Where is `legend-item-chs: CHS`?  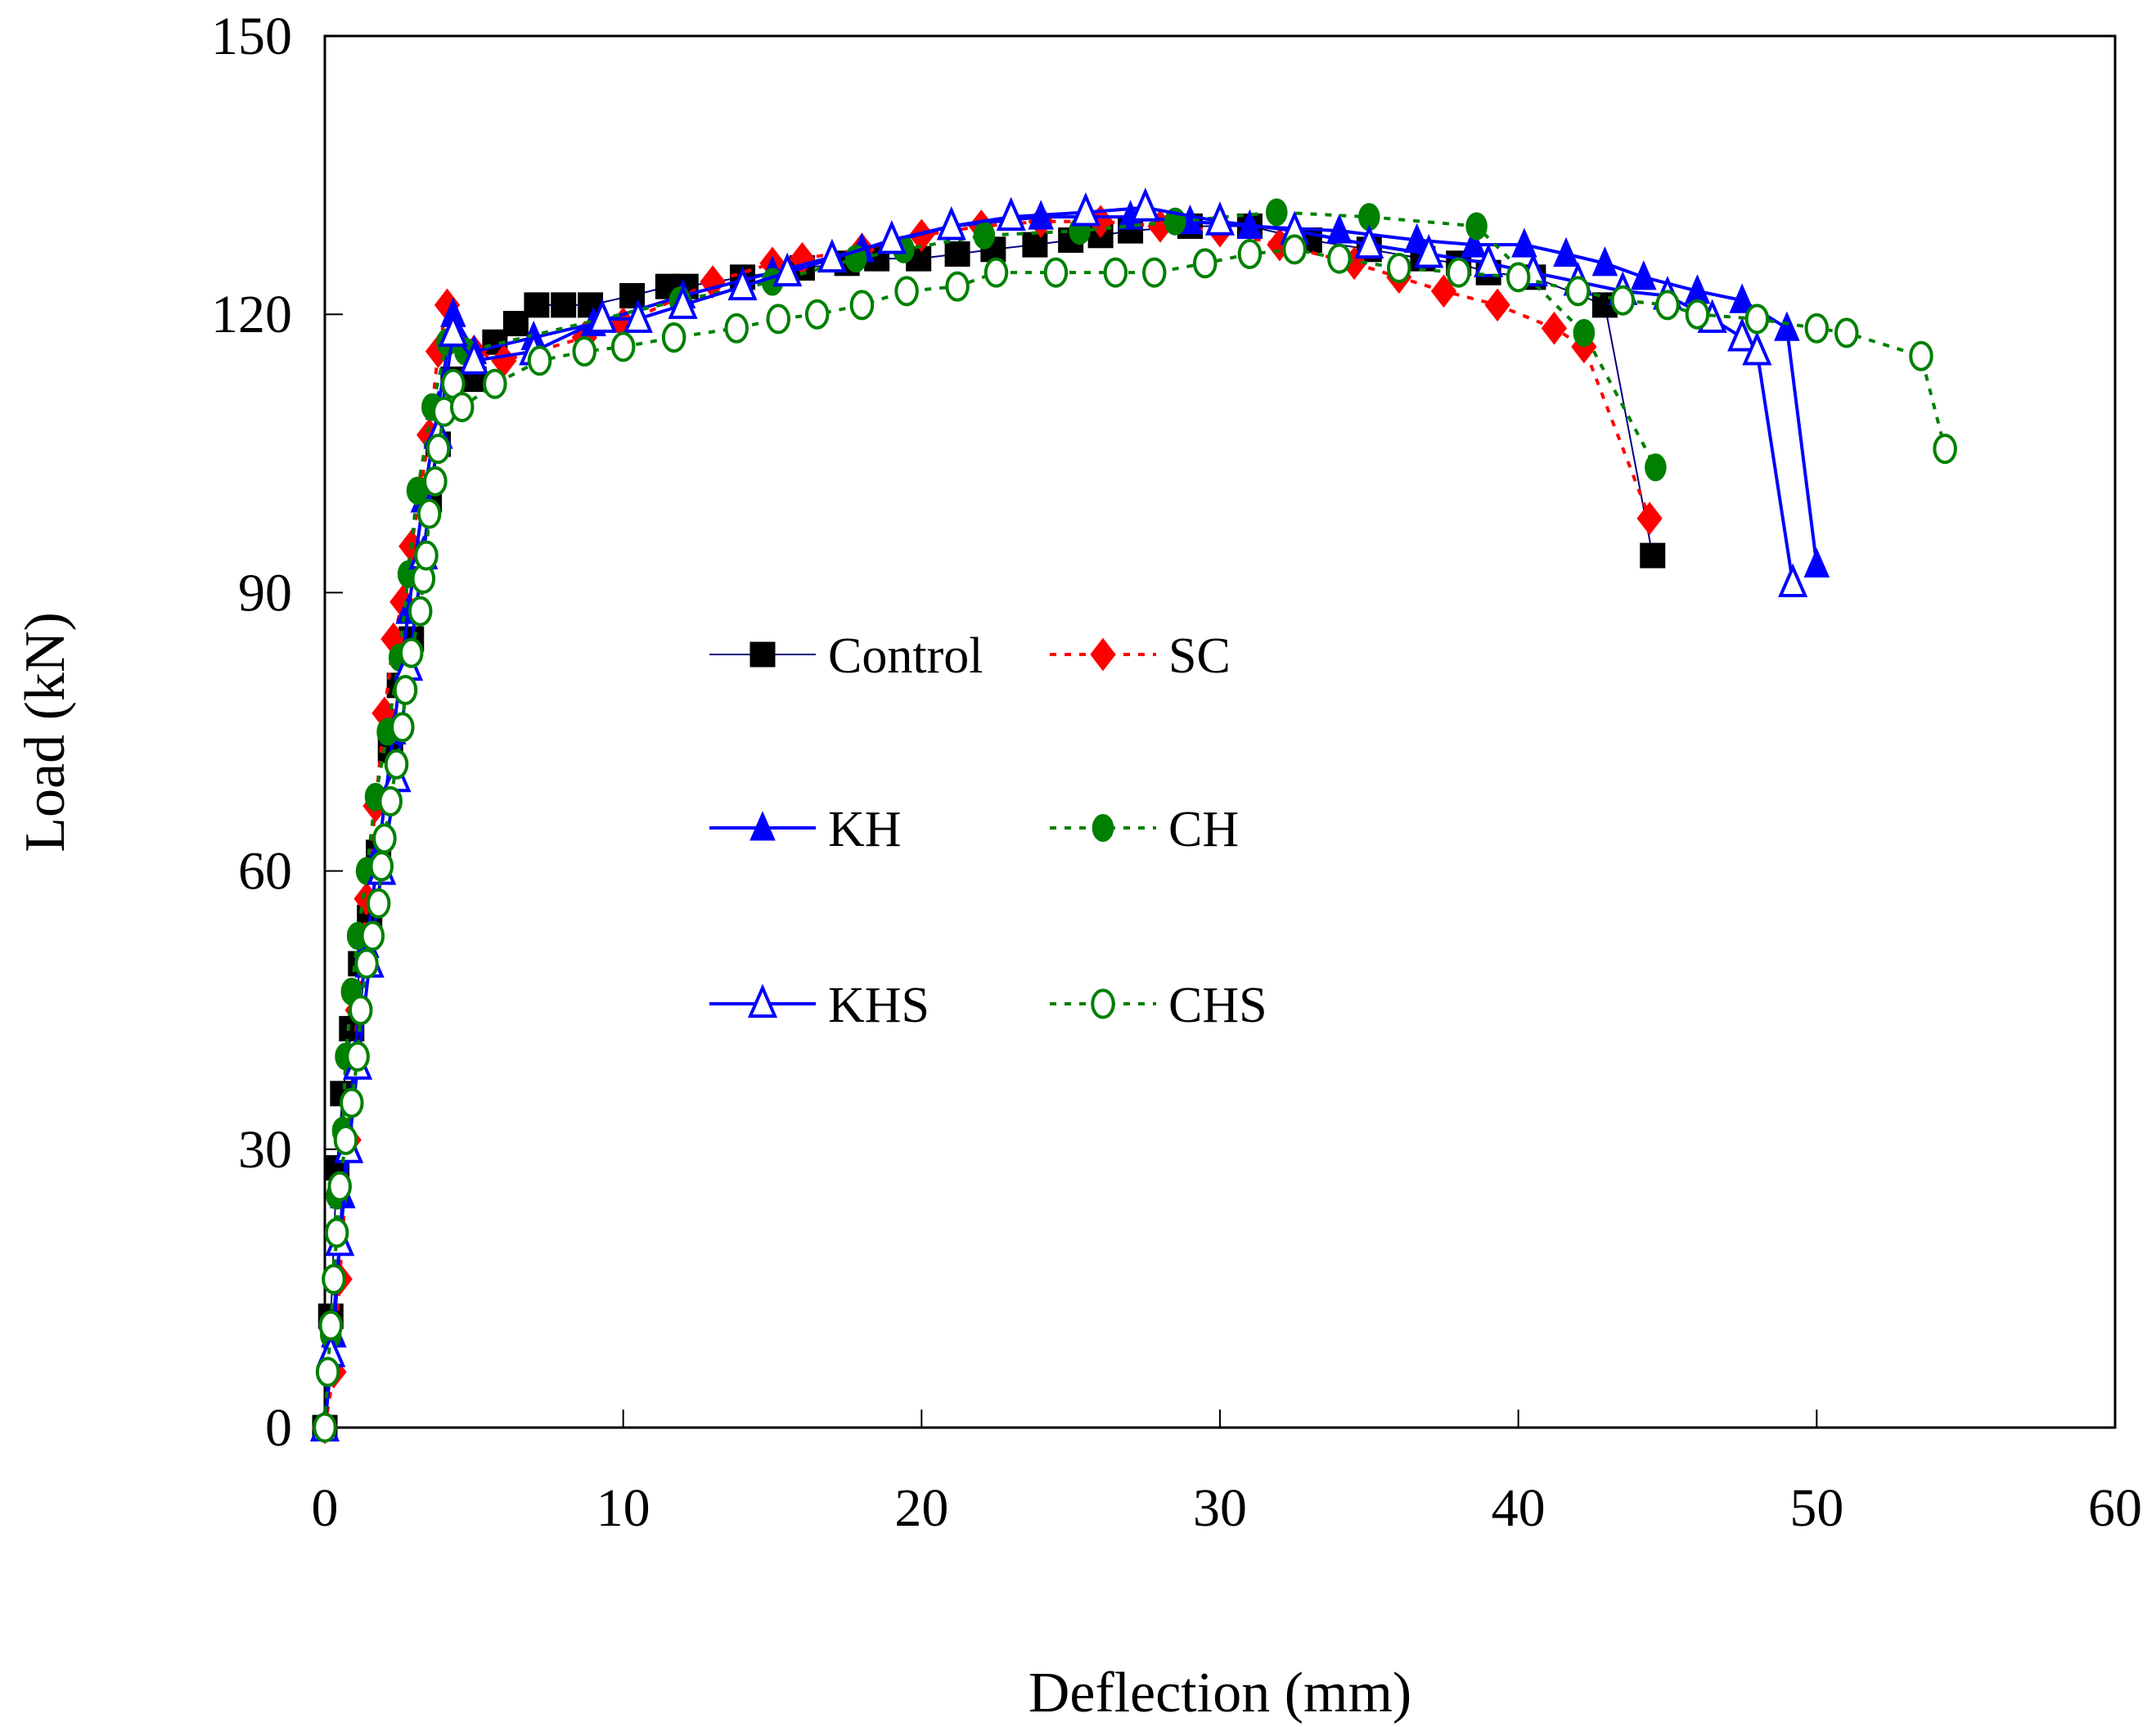 legend-item-chs: CHS is located at coordinates (1158, 1005).